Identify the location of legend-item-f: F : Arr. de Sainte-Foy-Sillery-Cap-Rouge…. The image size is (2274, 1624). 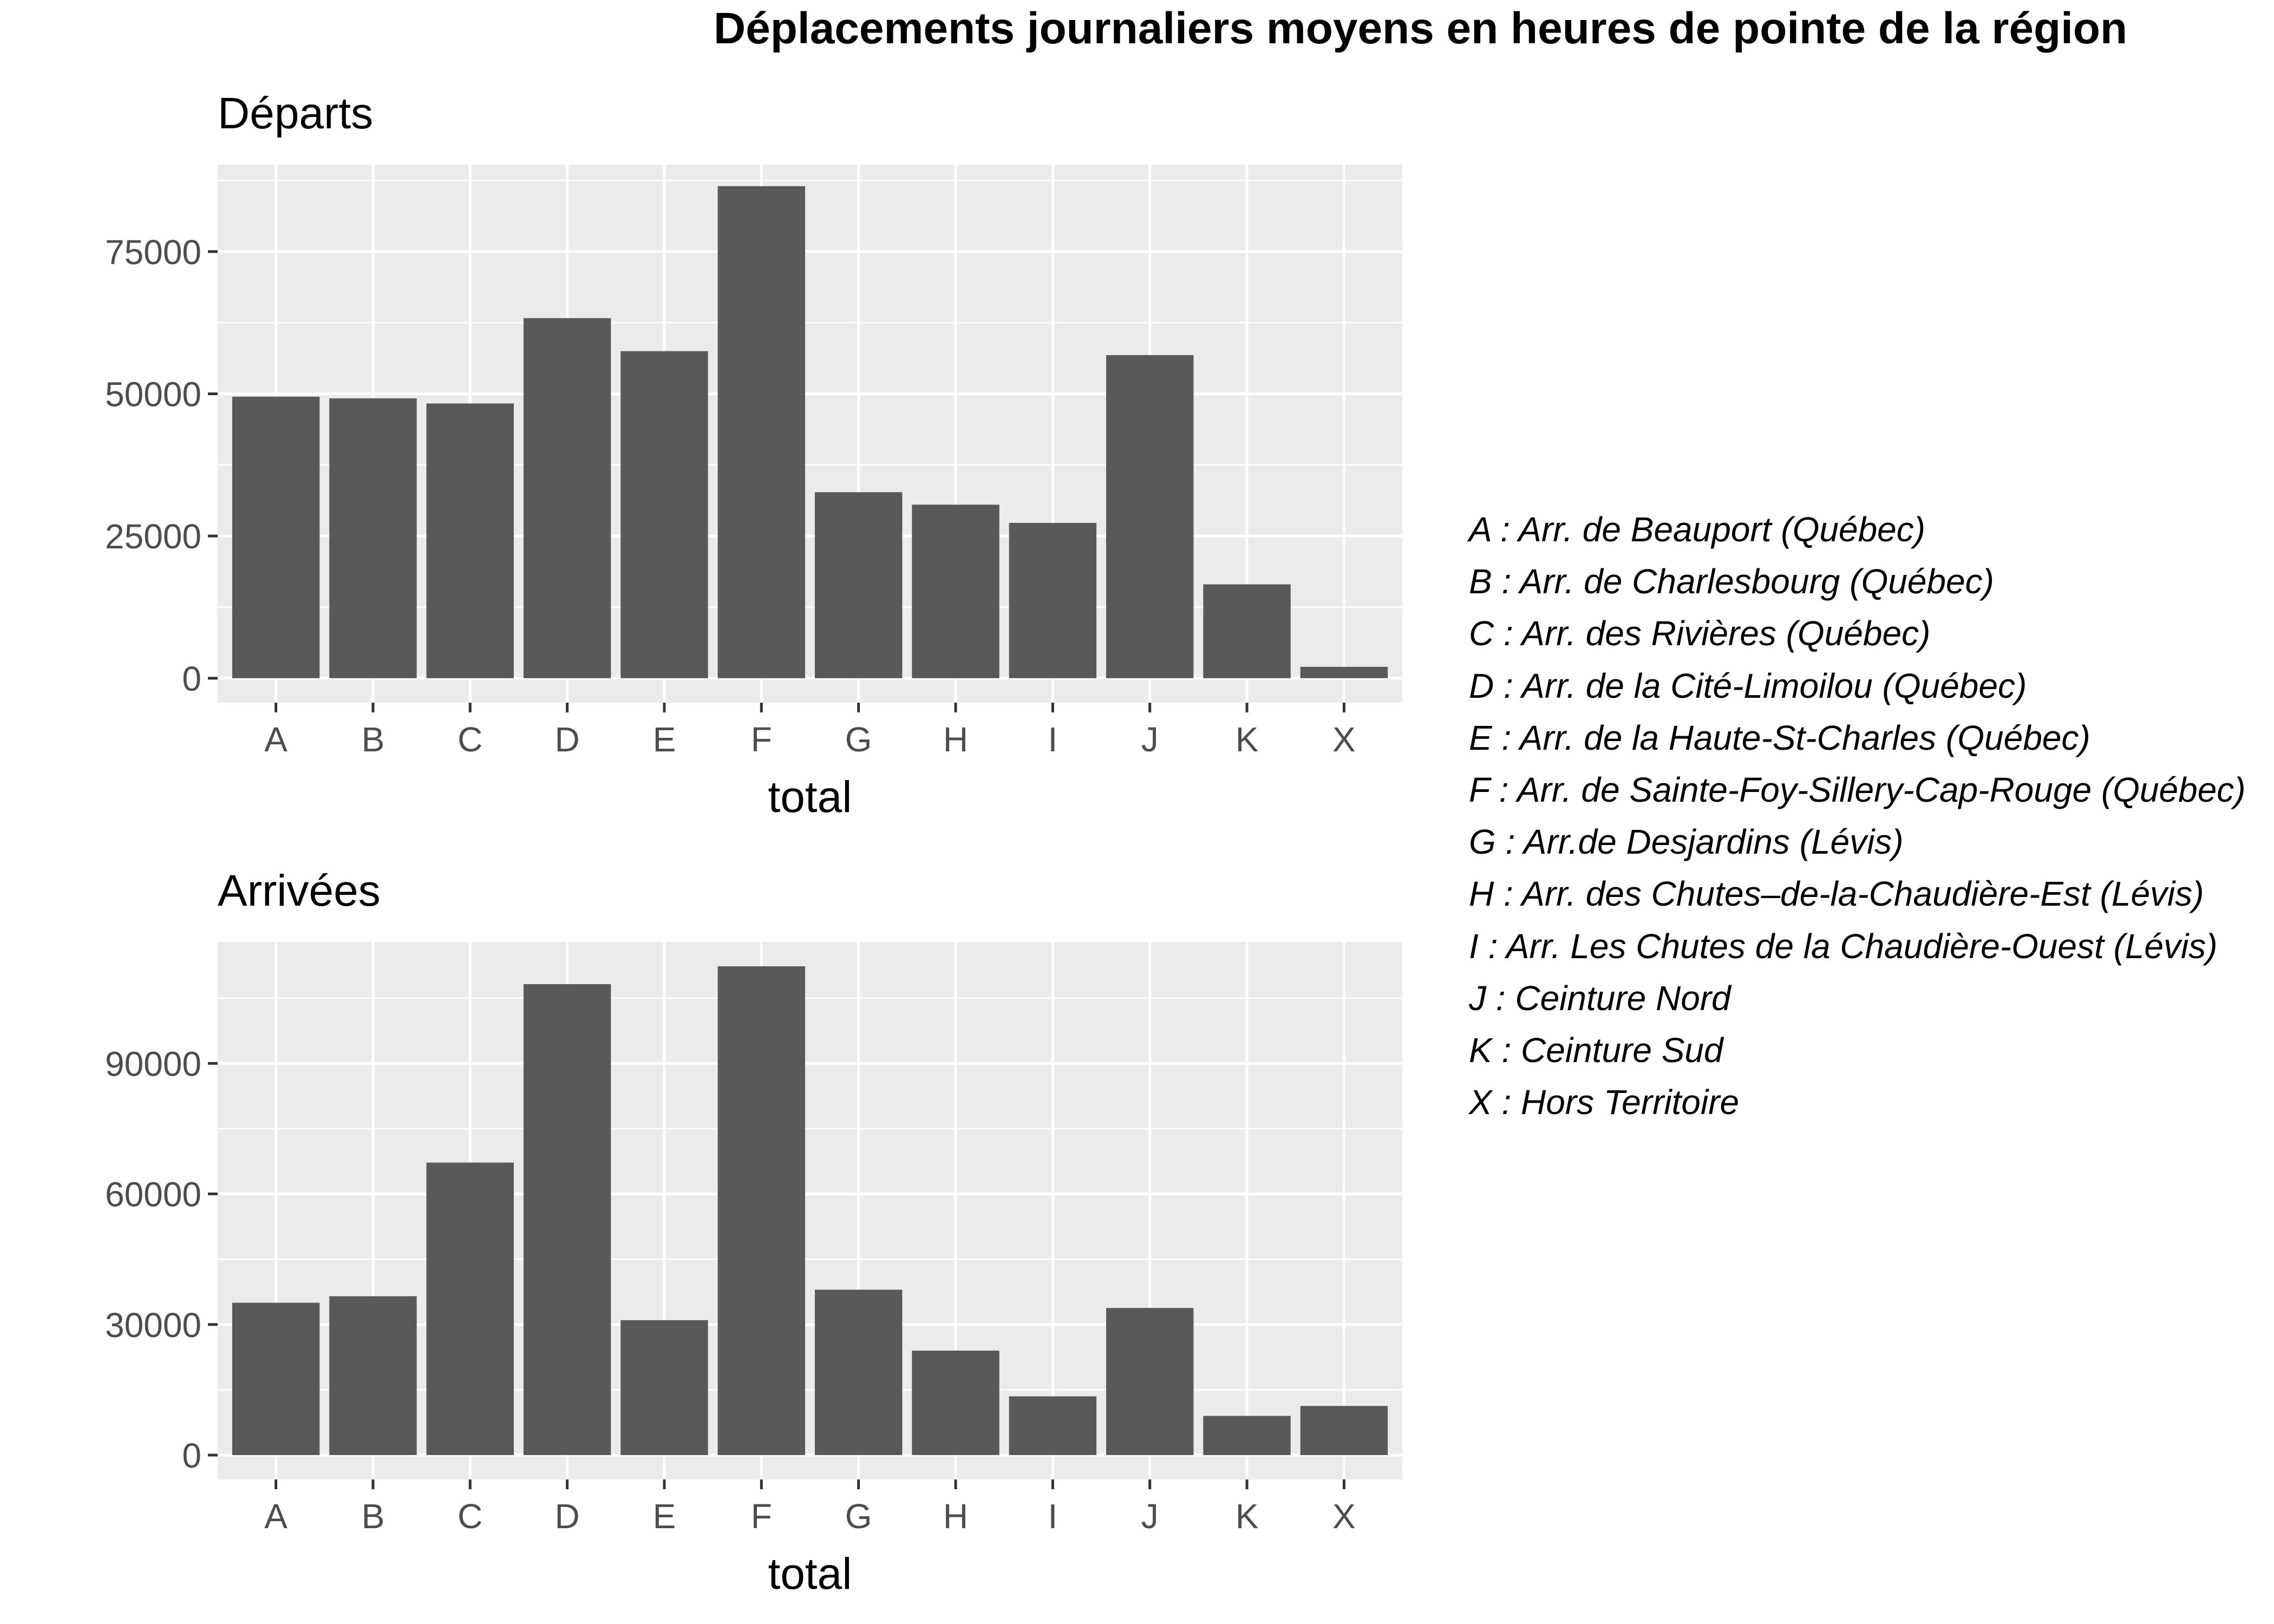
(1858, 790).